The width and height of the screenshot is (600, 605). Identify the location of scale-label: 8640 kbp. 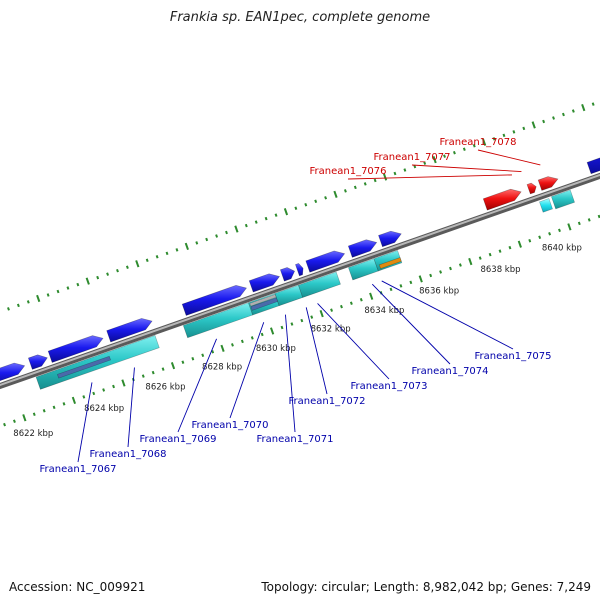
(562, 249).